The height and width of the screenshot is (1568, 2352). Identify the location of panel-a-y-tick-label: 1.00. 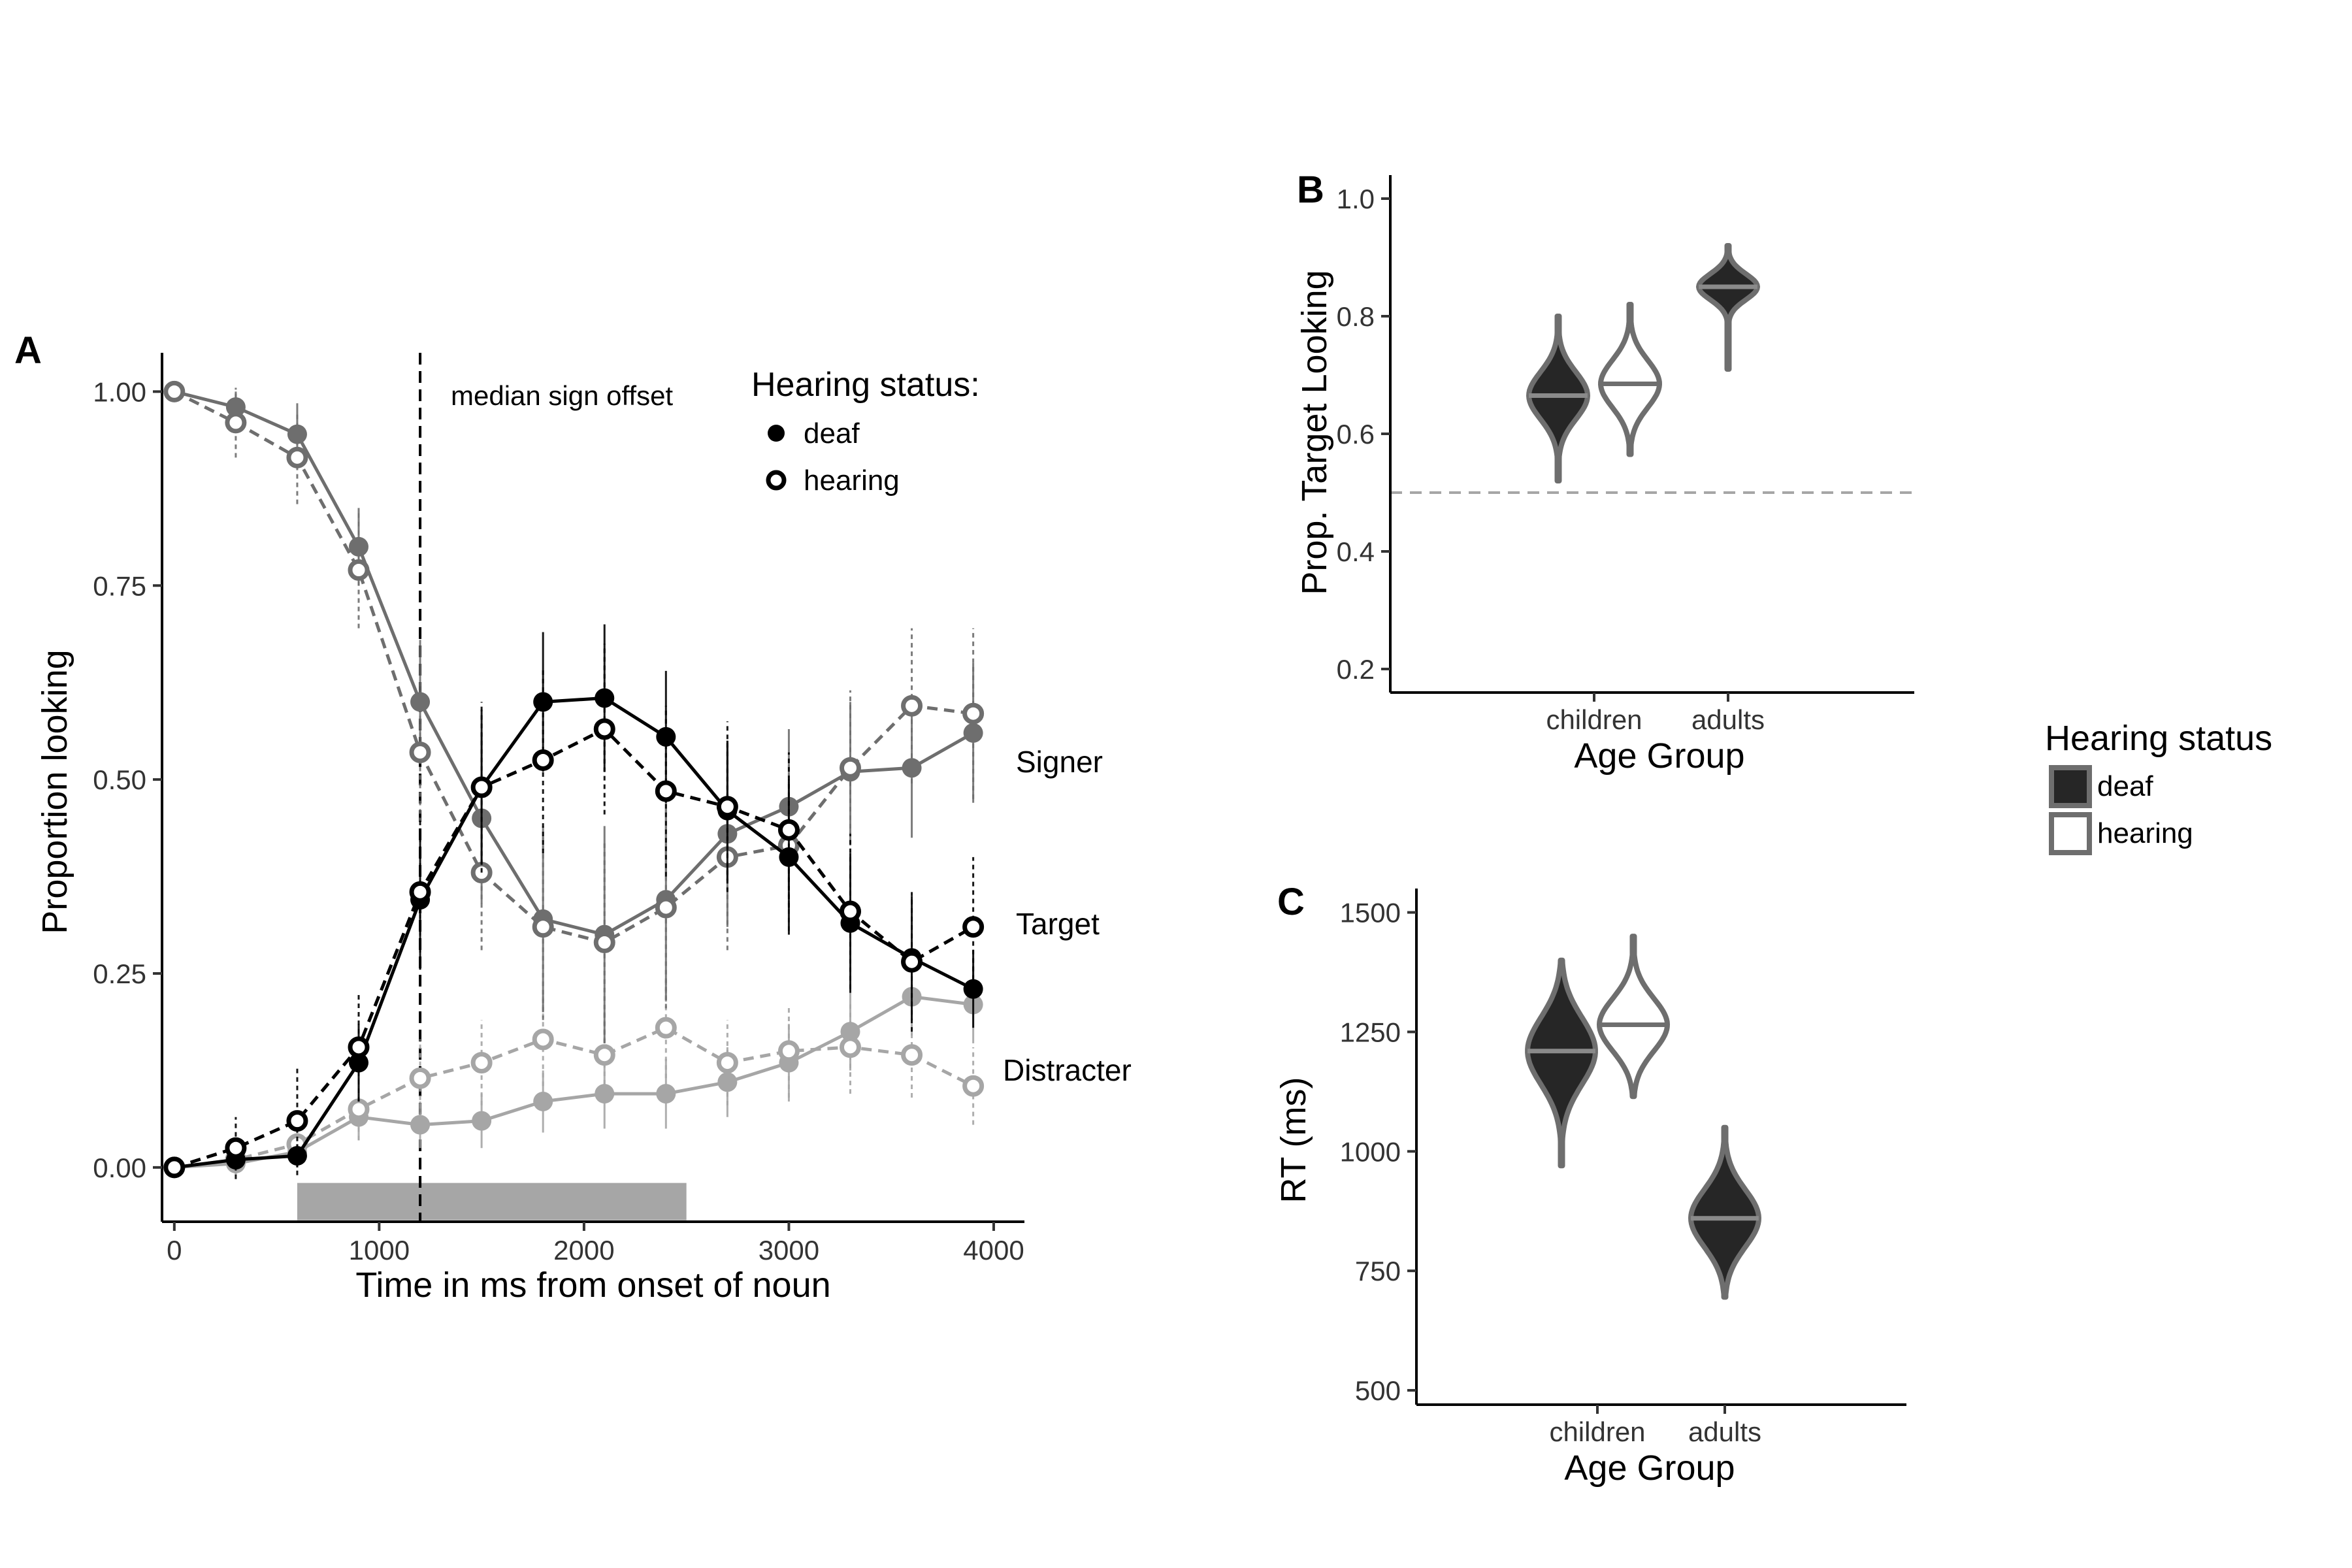
(119, 391).